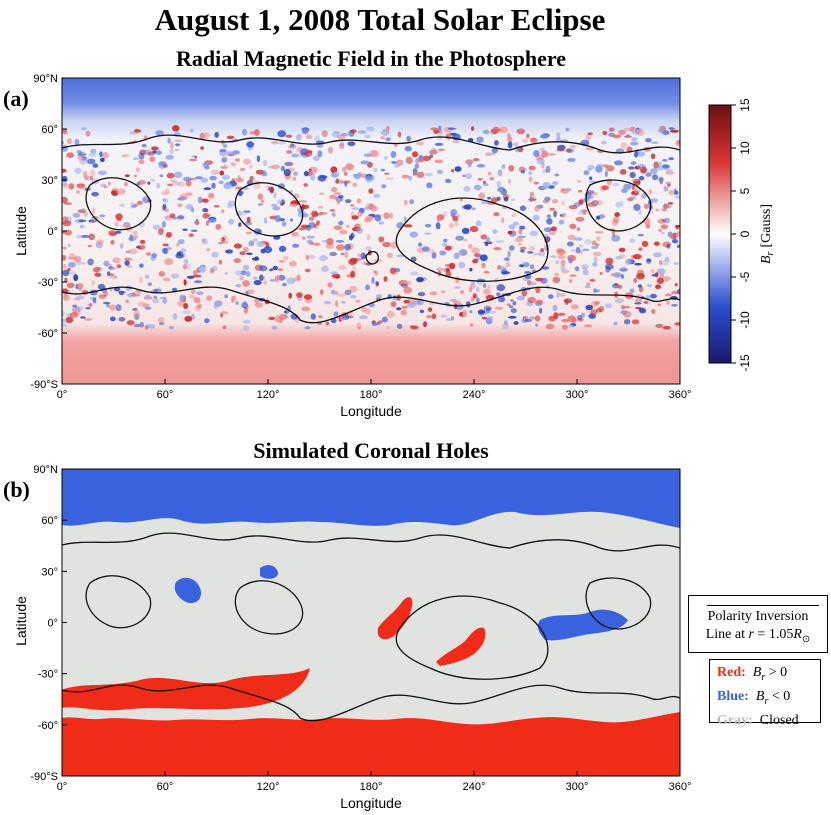 Image resolution: width=831 pixels, height=815 pixels. I want to click on colorbar-label-unit: [Gauss], so click(766, 226).